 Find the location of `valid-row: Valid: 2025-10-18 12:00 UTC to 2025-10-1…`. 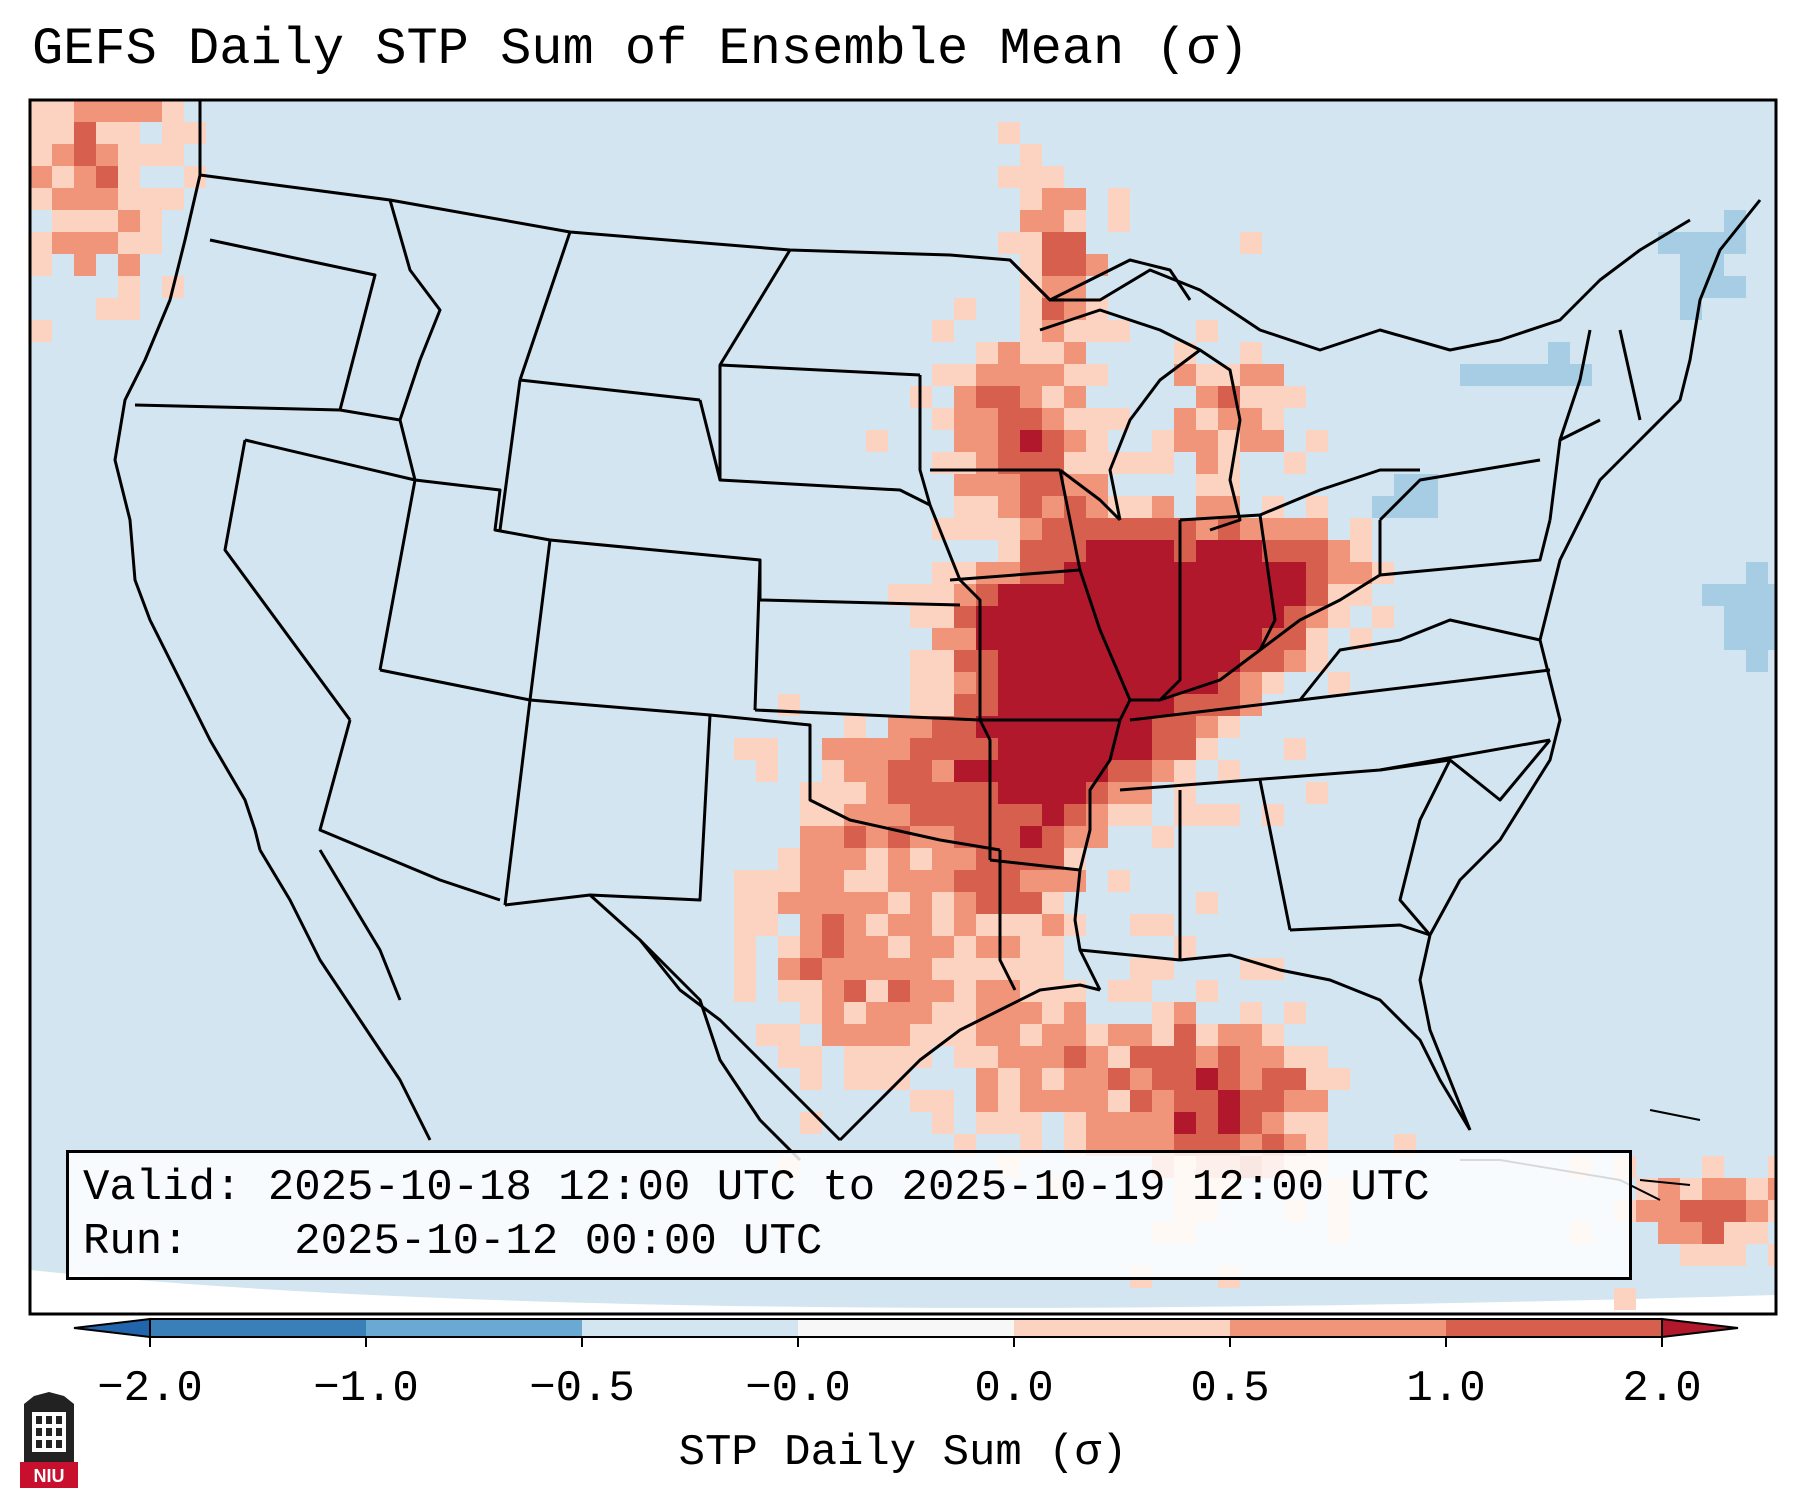

valid-row: Valid: 2025-10-18 12:00 UTC to 2025-10-1… is located at coordinates (849, 1188).